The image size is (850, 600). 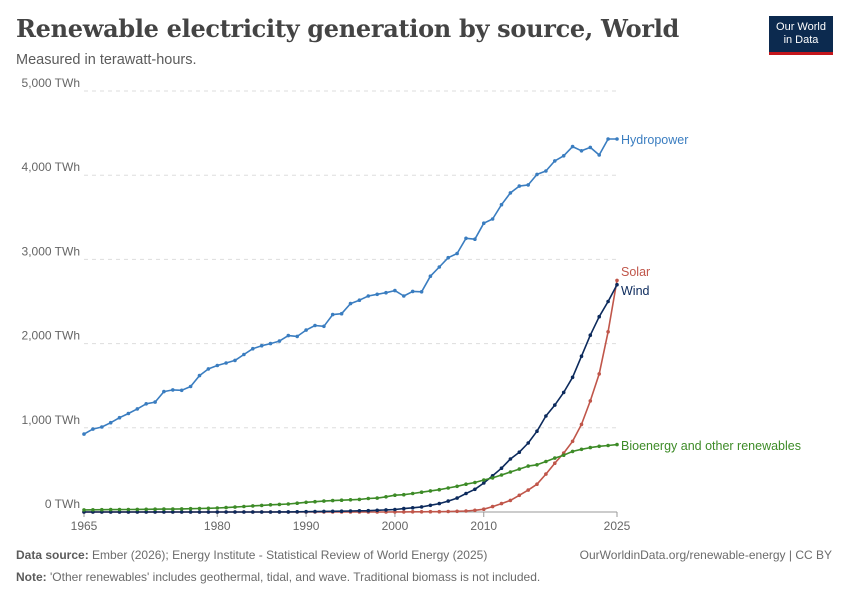 I want to click on owid-logo: Our World in Data, so click(x=801, y=35).